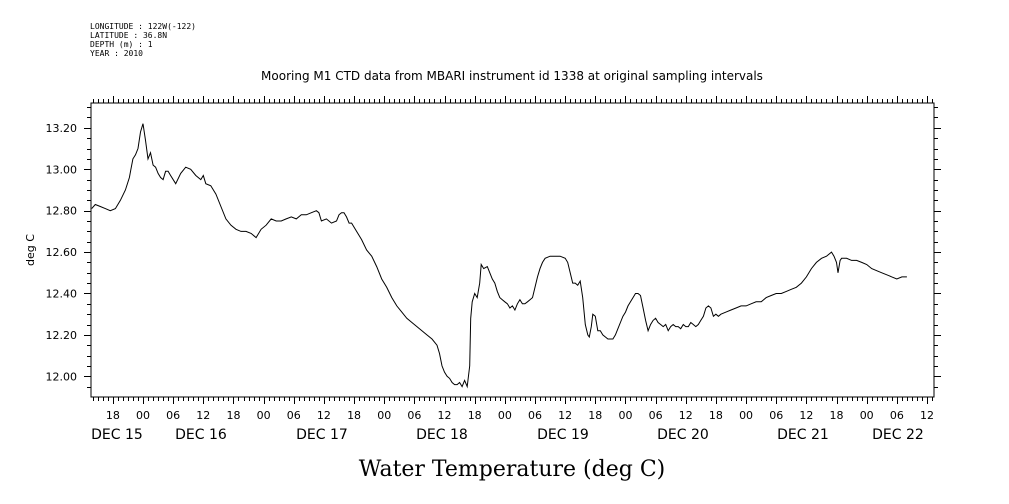 This screenshot has width=1009, height=504. Describe the element at coordinates (121, 44) in the screenshot. I see `meta-depth: DEPTH (m) : 1` at that location.